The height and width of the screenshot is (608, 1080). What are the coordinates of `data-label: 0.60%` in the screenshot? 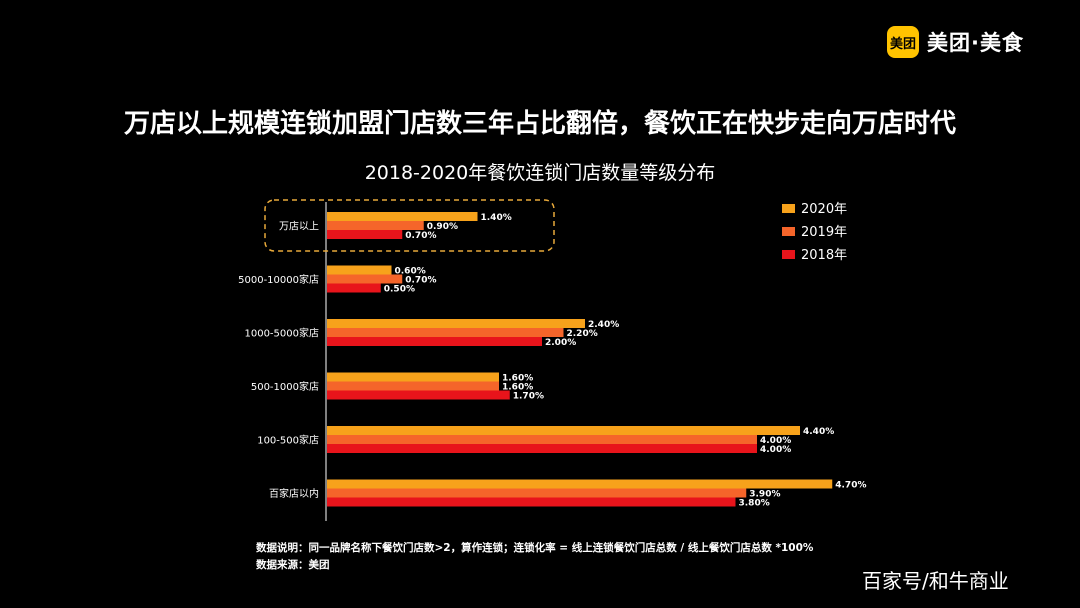 It's located at (410, 272).